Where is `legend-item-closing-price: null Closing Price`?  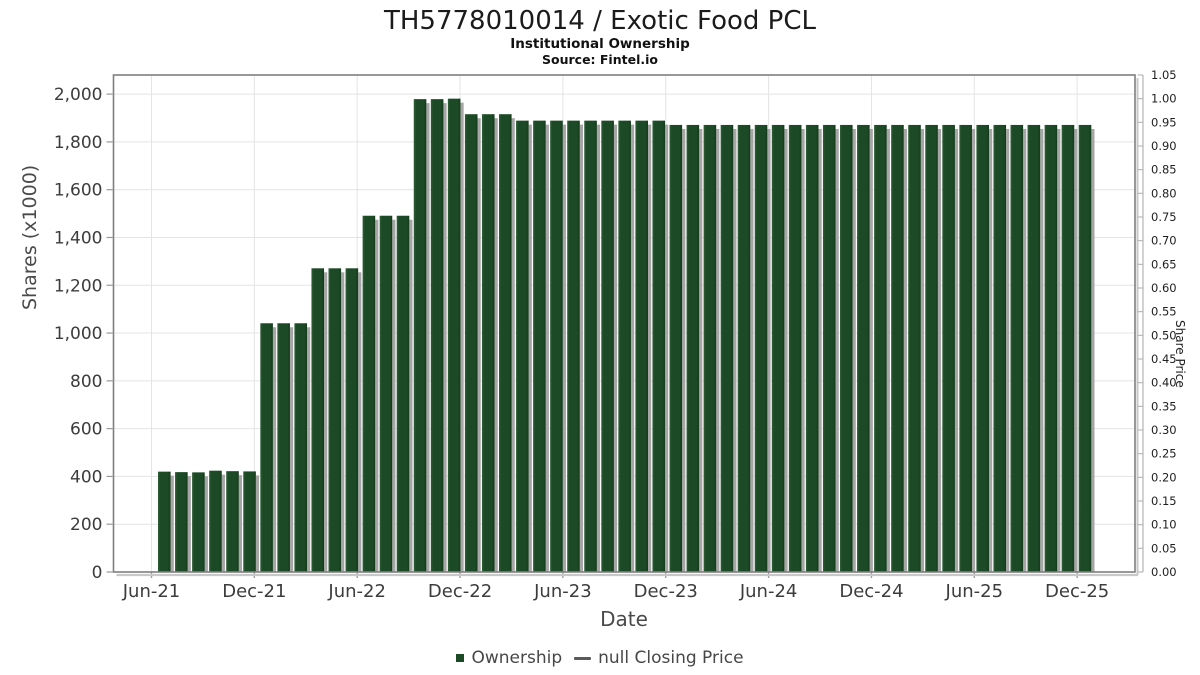
legend-item-closing-price: null Closing Price is located at coordinates (653, 658).